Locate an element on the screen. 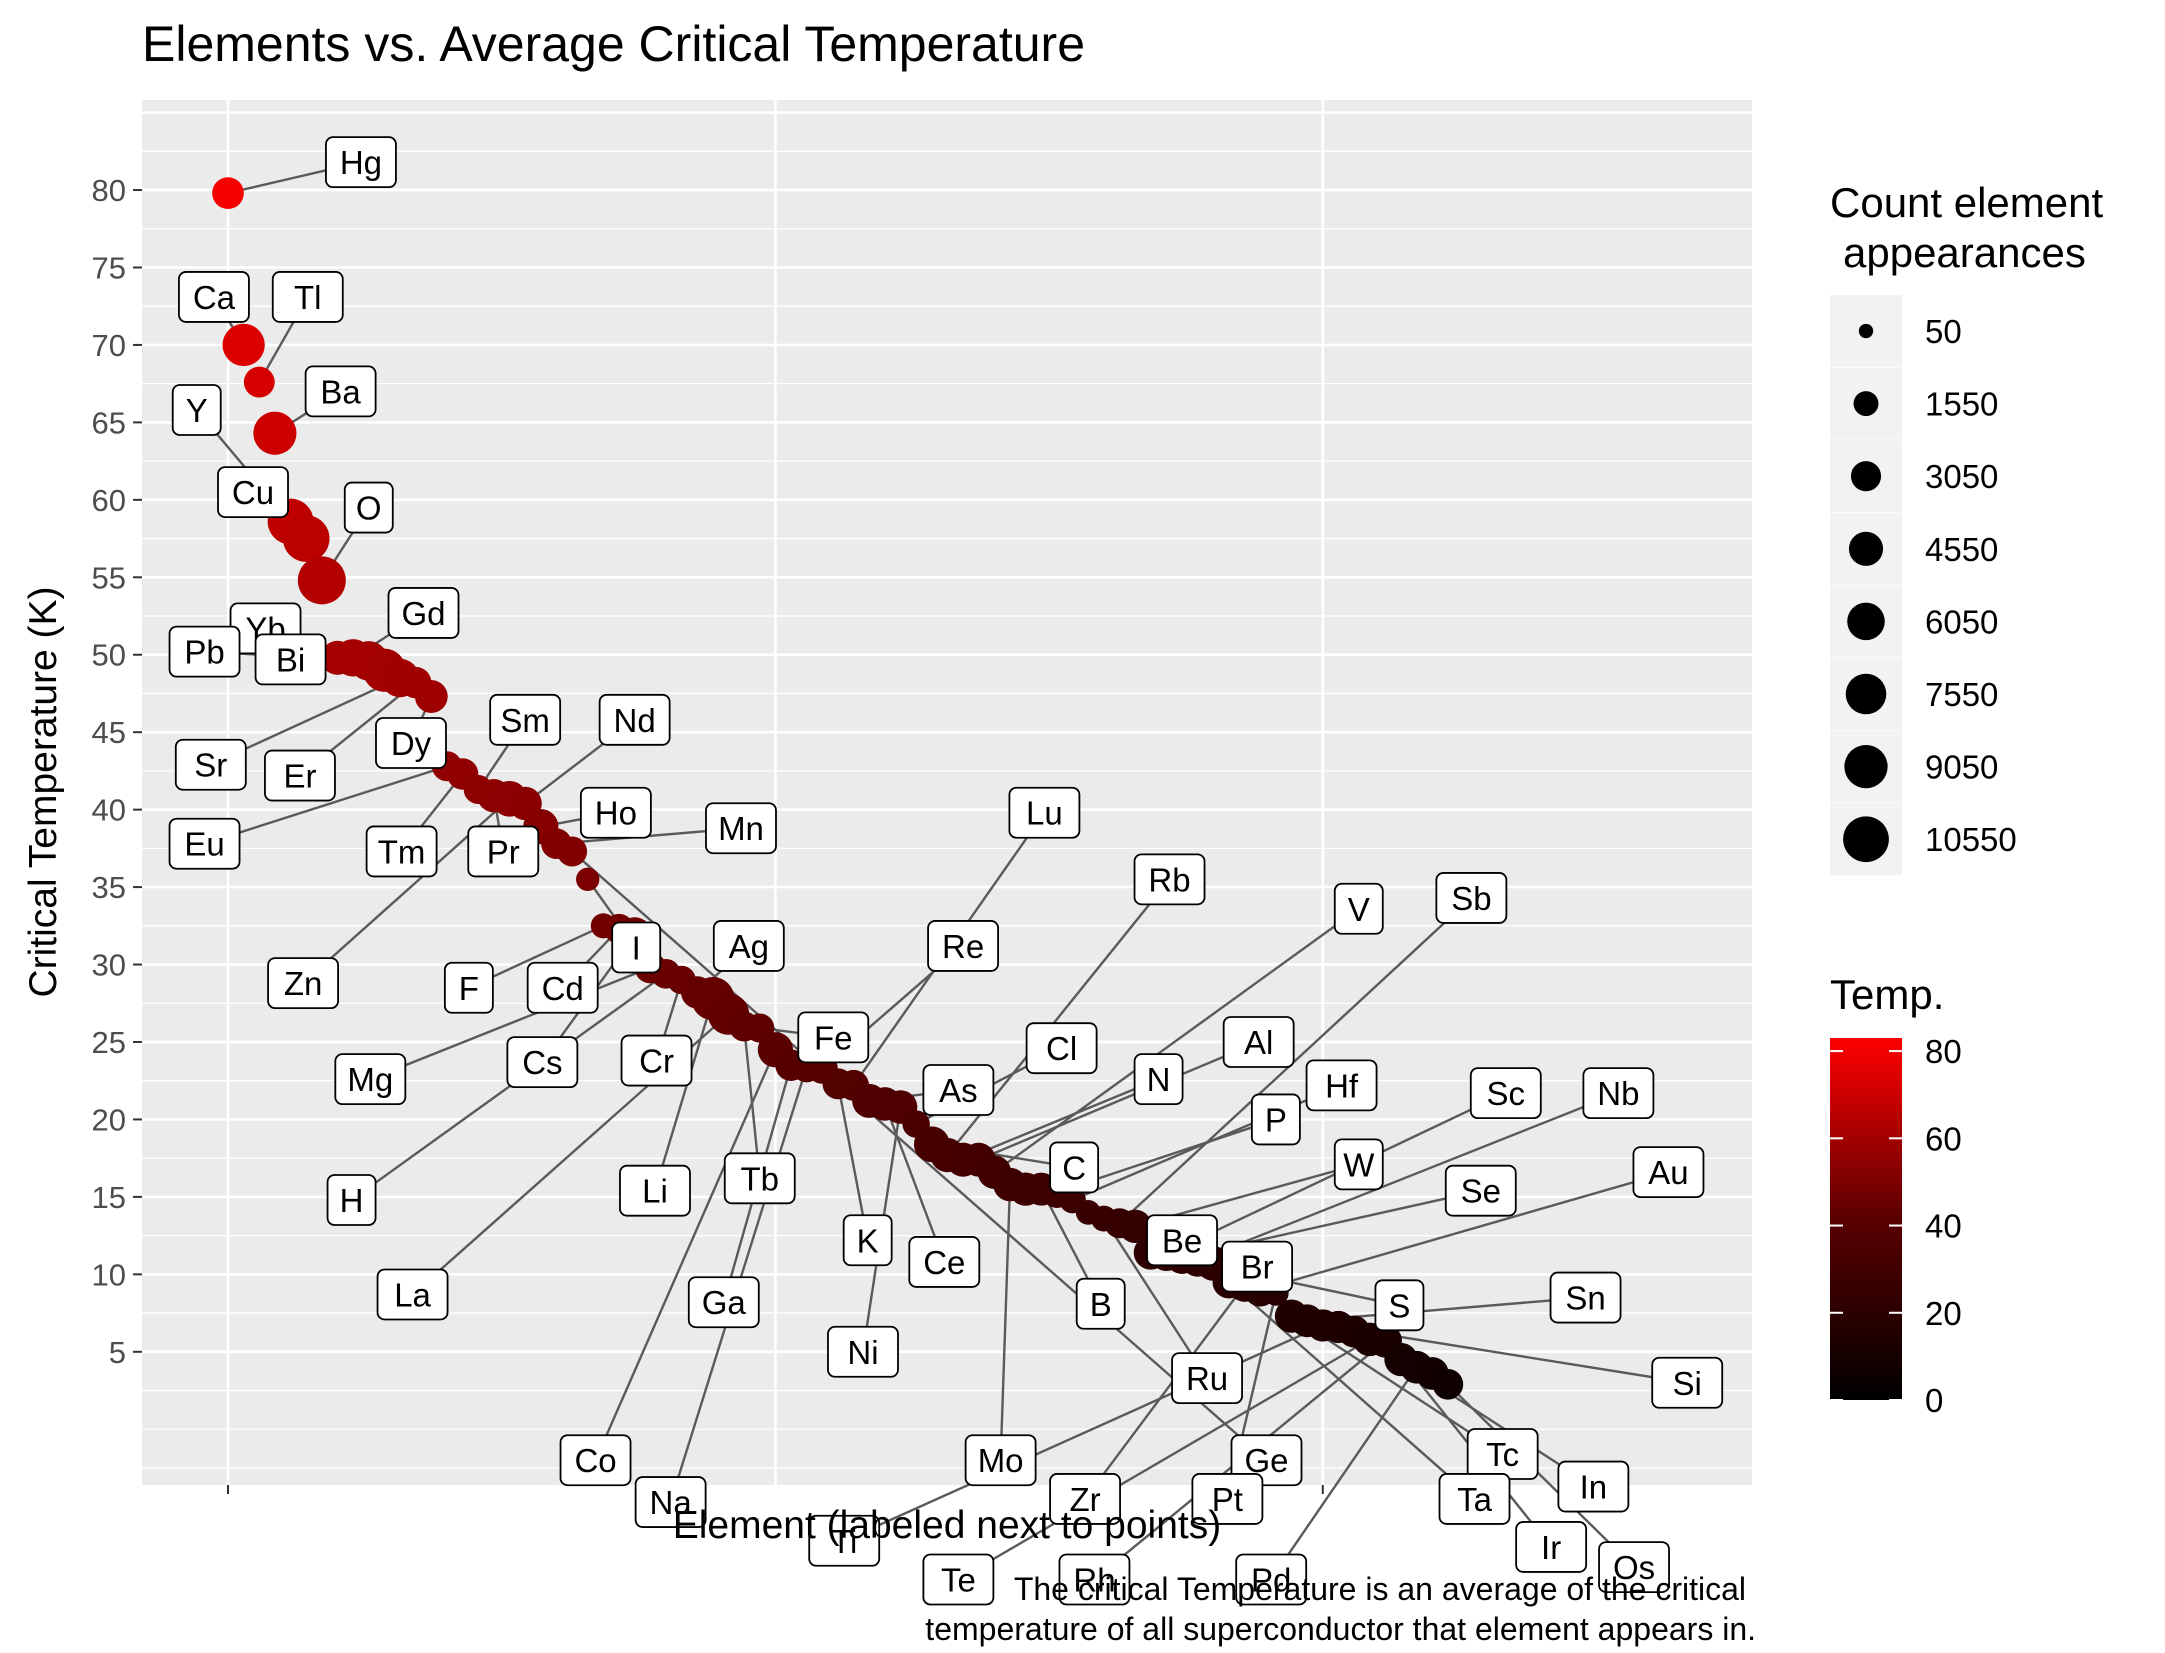  label-arrow-eu is located at coordinates (326, 805).